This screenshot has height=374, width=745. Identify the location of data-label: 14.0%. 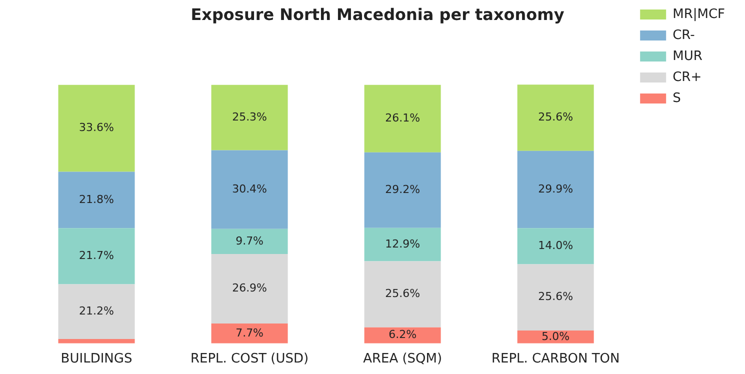
(556, 245).